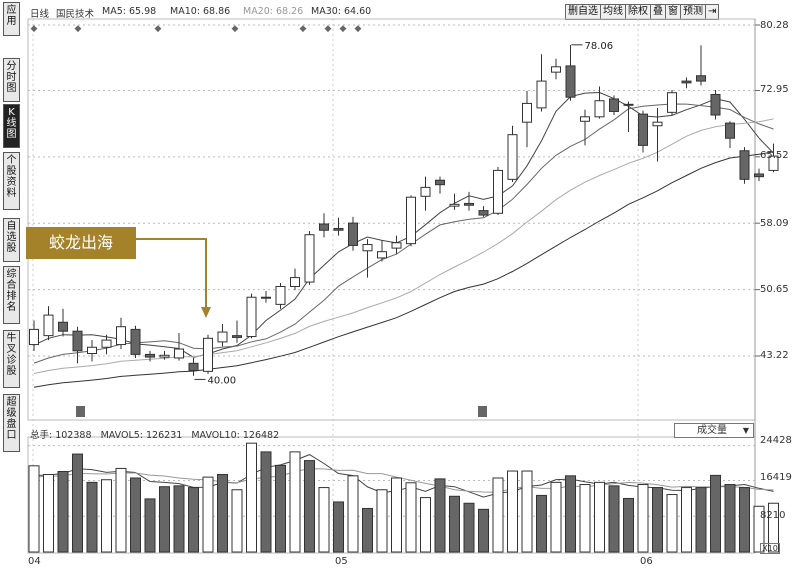 This screenshot has height=577, width=806. I want to click on price-axis-label: 80.28, so click(774, 25).